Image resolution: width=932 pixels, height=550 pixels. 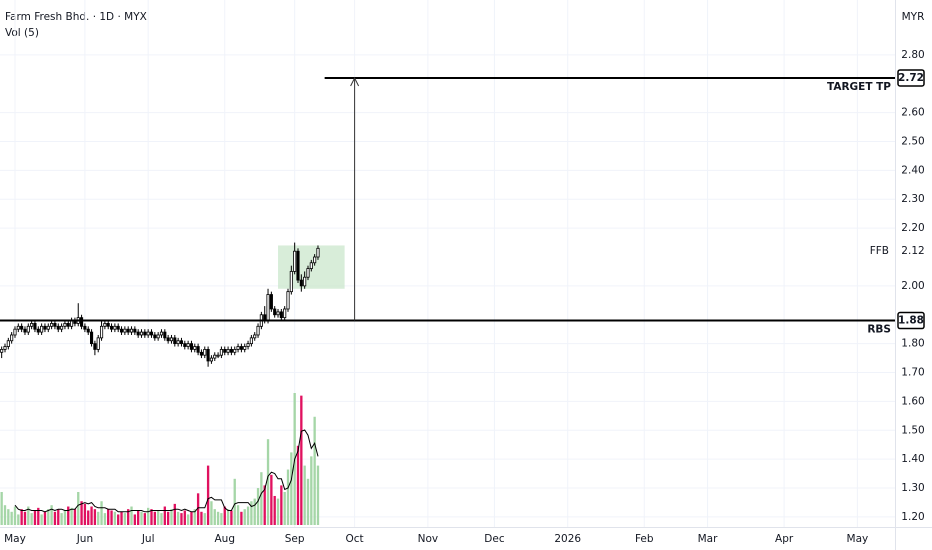 What do you see at coordinates (912, 459) in the screenshot?
I see `y-tick-label: 1.40` at bounding box center [912, 459].